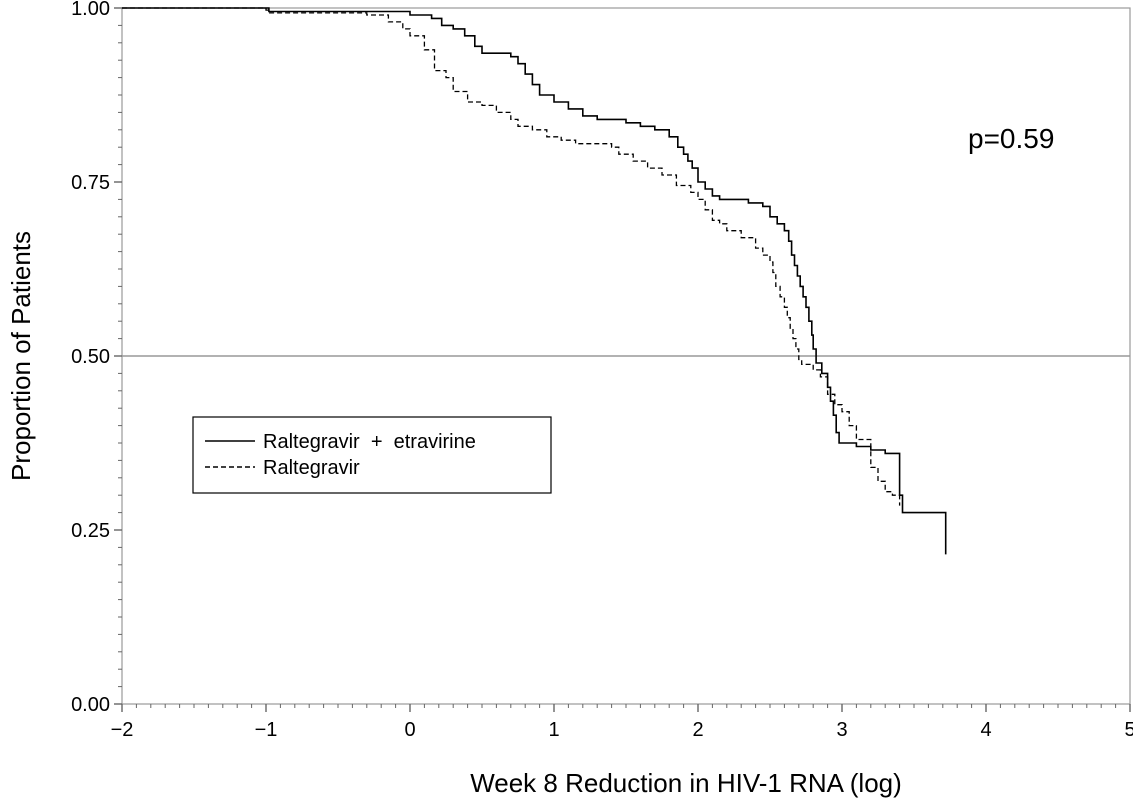 The image size is (1133, 802). I want to click on y-axis-label: Proportion of Patients, so click(21, 356).